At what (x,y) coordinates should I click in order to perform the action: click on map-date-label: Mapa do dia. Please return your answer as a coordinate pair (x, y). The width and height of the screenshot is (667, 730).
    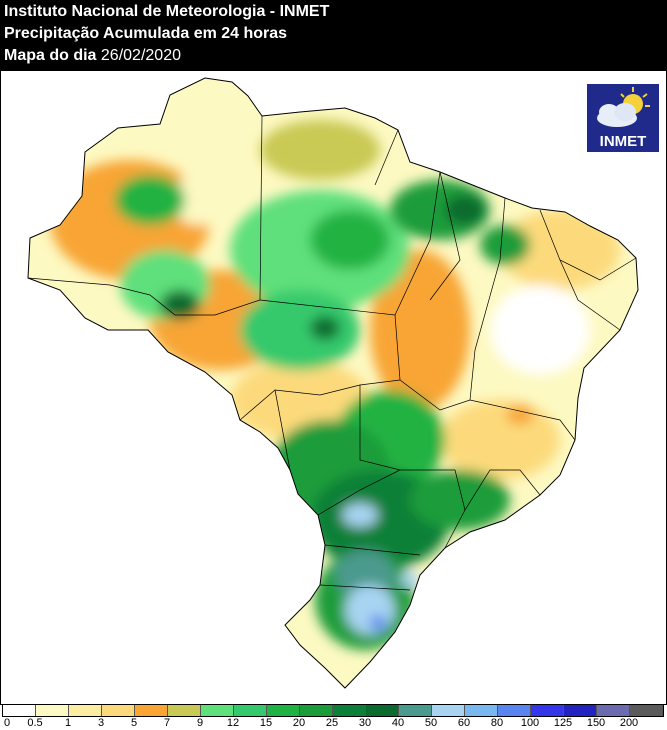
    Looking at the image, I should click on (50, 55).